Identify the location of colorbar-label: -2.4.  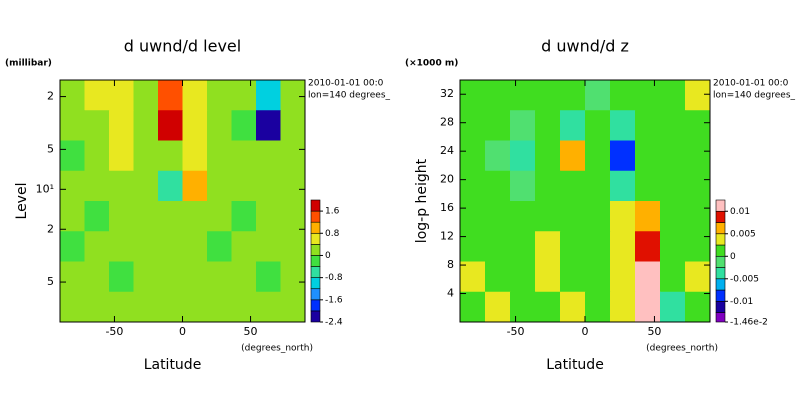
(334, 323).